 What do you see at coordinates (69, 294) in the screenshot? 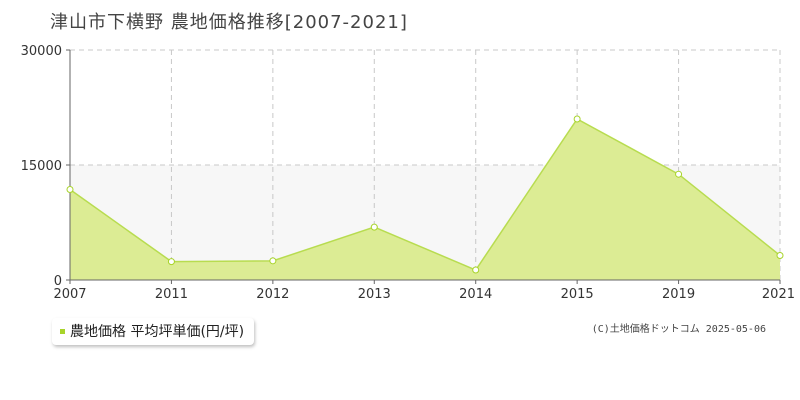
I see `x-tick-label: 2007` at bounding box center [69, 294].